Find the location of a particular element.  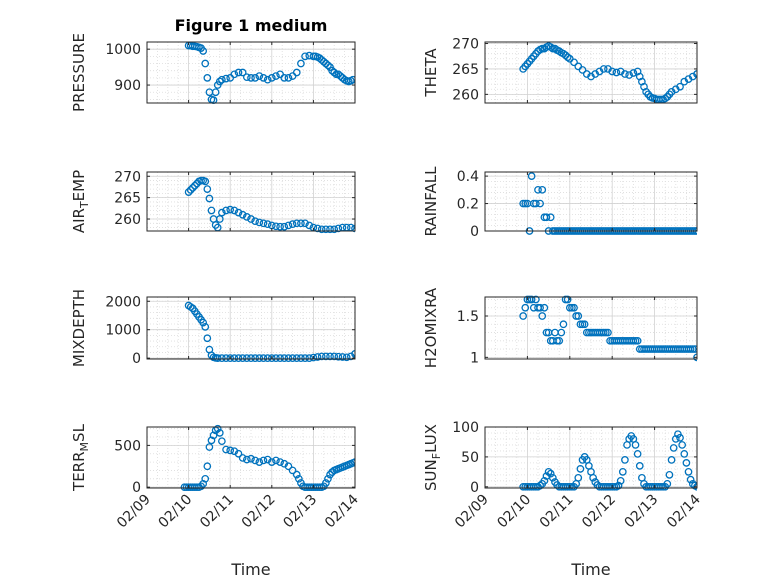

x-tick-label: 02/13 is located at coordinates (642, 512).